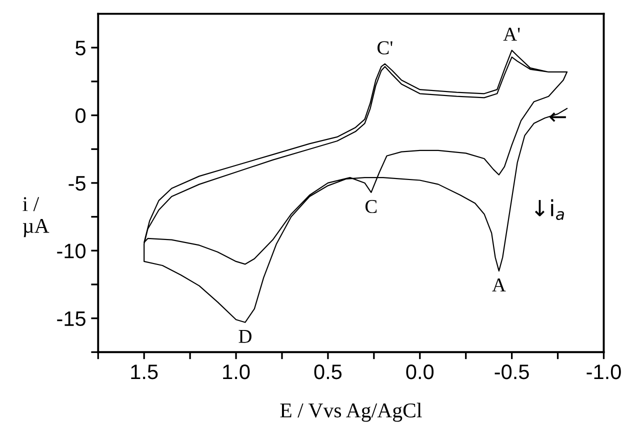 This screenshot has width=625, height=431. I want to click on annotation: C, so click(371, 207).